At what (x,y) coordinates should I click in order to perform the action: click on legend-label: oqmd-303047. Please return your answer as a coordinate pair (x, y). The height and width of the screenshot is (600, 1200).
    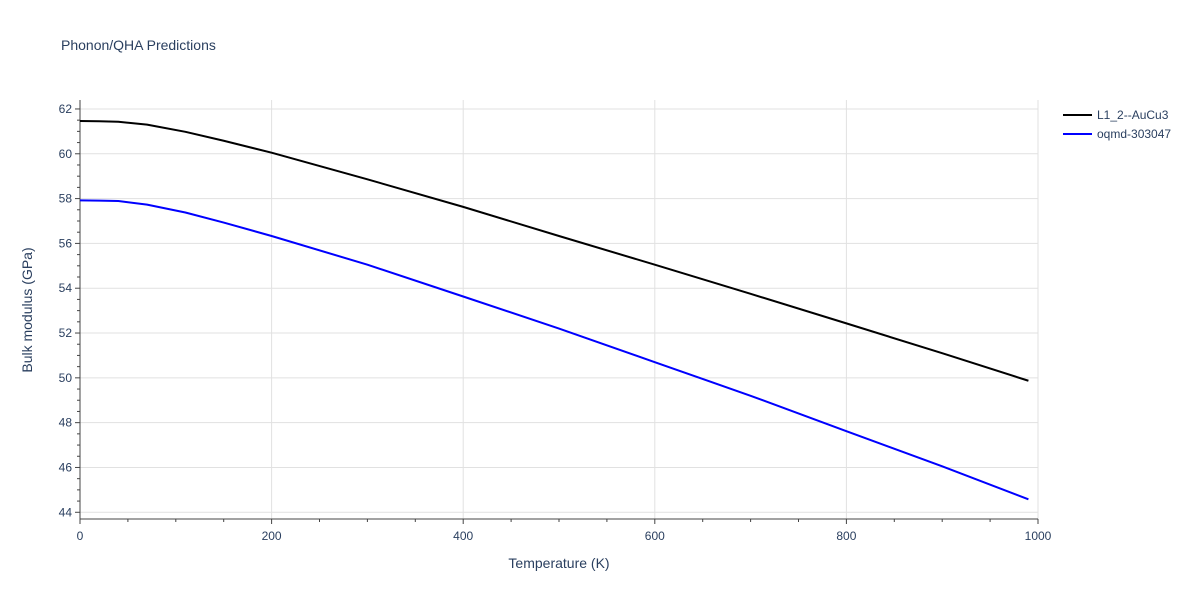
    Looking at the image, I should click on (1134, 134).